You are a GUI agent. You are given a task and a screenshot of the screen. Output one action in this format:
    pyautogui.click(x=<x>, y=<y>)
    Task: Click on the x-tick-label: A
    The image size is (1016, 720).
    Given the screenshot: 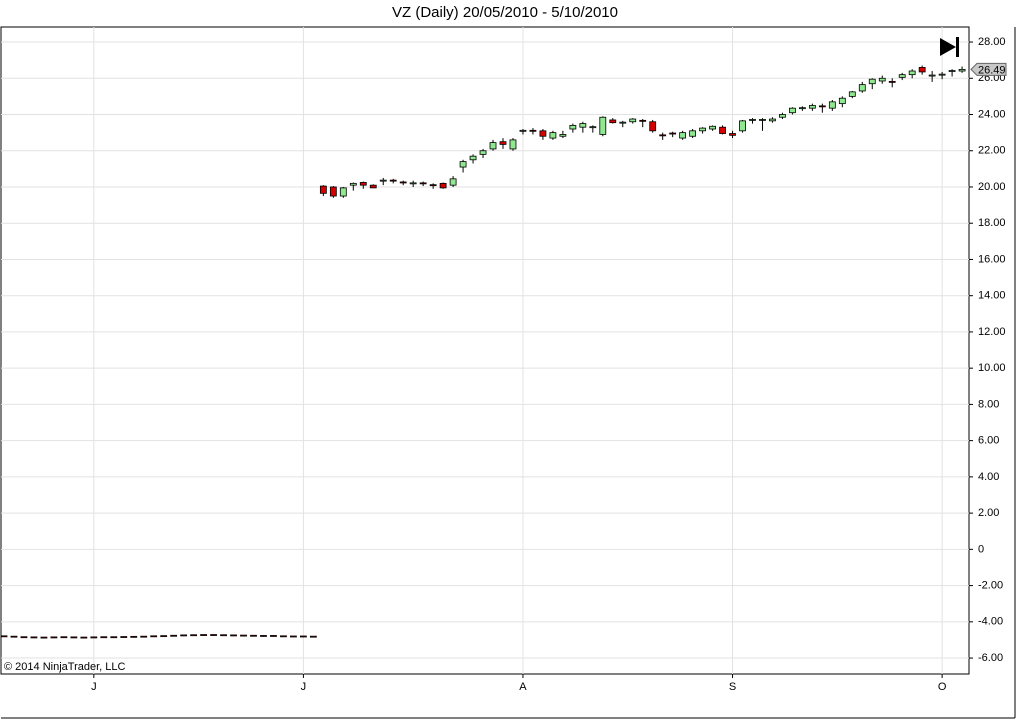 What is the action you would take?
    pyautogui.click(x=523, y=687)
    